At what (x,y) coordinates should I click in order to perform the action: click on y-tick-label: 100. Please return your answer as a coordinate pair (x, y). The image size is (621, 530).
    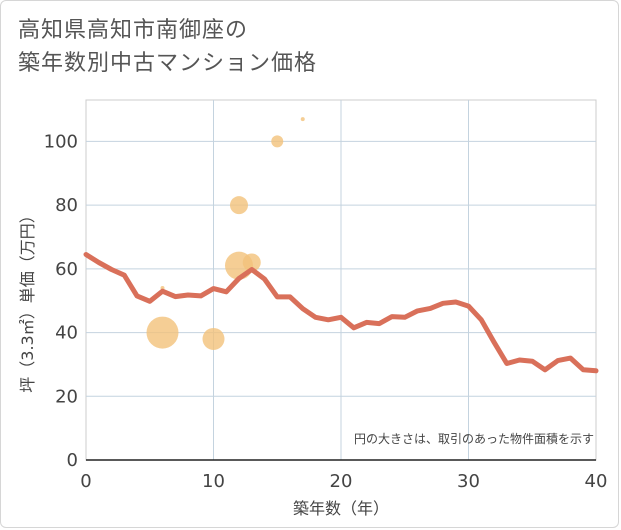
    Looking at the image, I should click on (61, 141).